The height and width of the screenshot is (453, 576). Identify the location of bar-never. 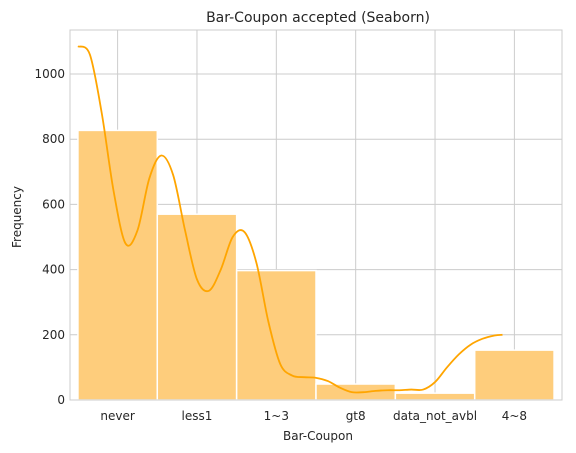
(118, 265).